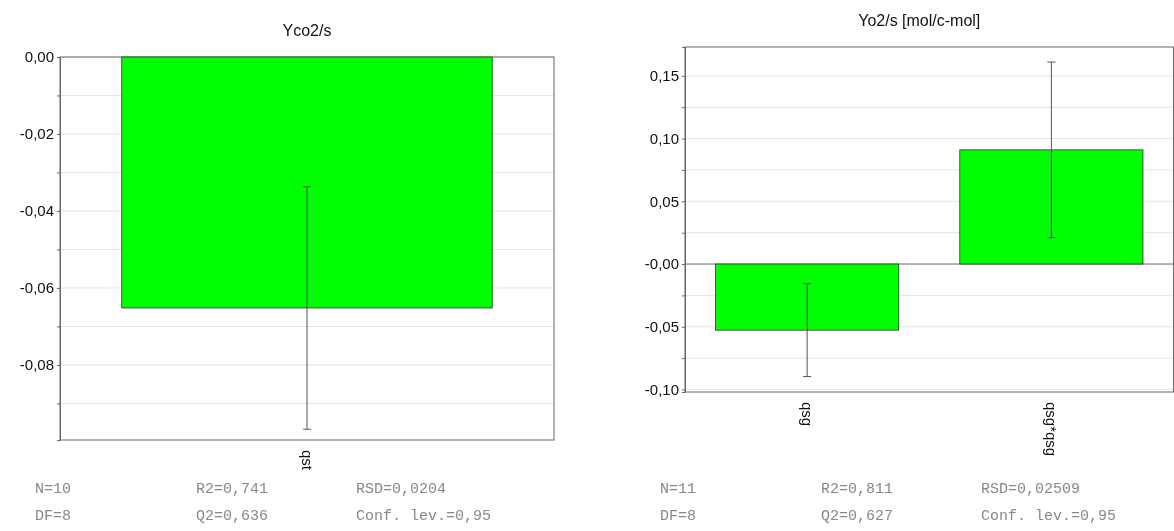 Image resolution: width=1174 pixels, height=531 pixels. Describe the element at coordinates (919, 20) in the screenshot. I see `chart-title: Yo2/s [mol/c-mol]` at that location.